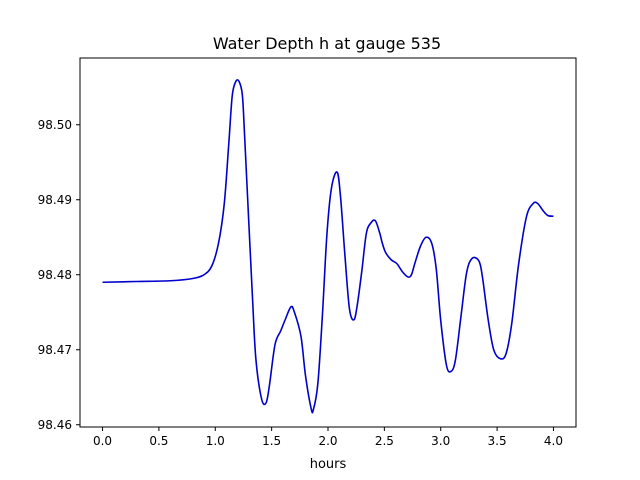 The width and height of the screenshot is (640, 480). Describe the element at coordinates (271, 441) in the screenshot. I see `x-tick-label: 1.5` at that location.